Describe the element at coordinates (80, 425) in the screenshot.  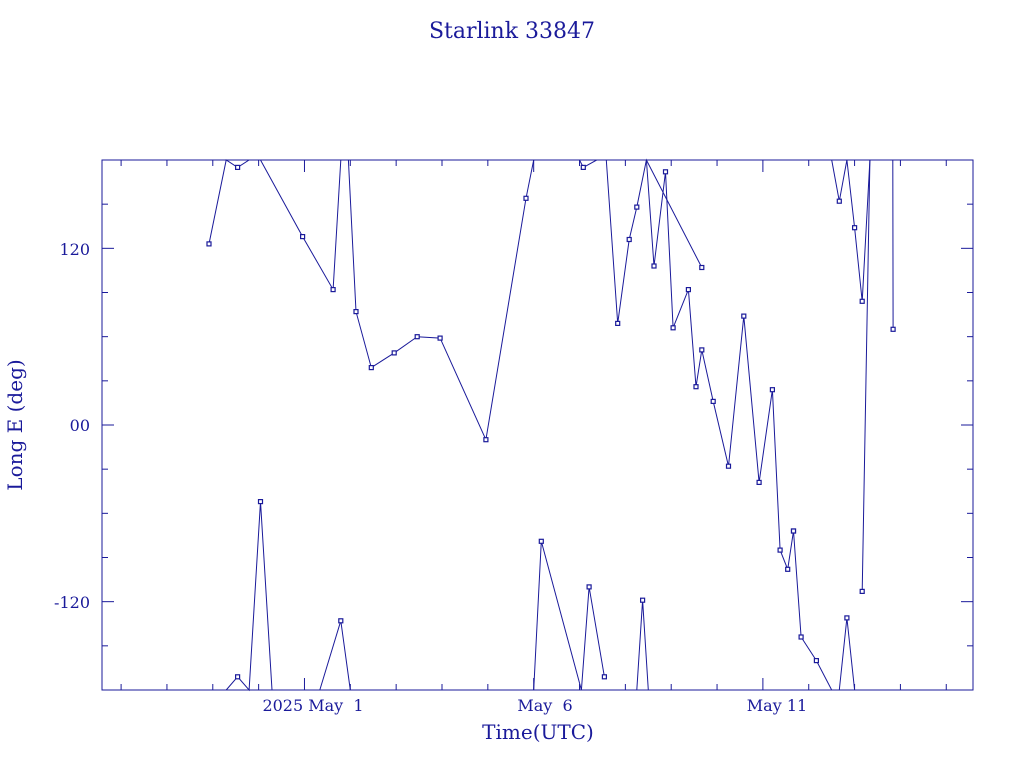
I see `y-tick-label-0: 00` at that location.